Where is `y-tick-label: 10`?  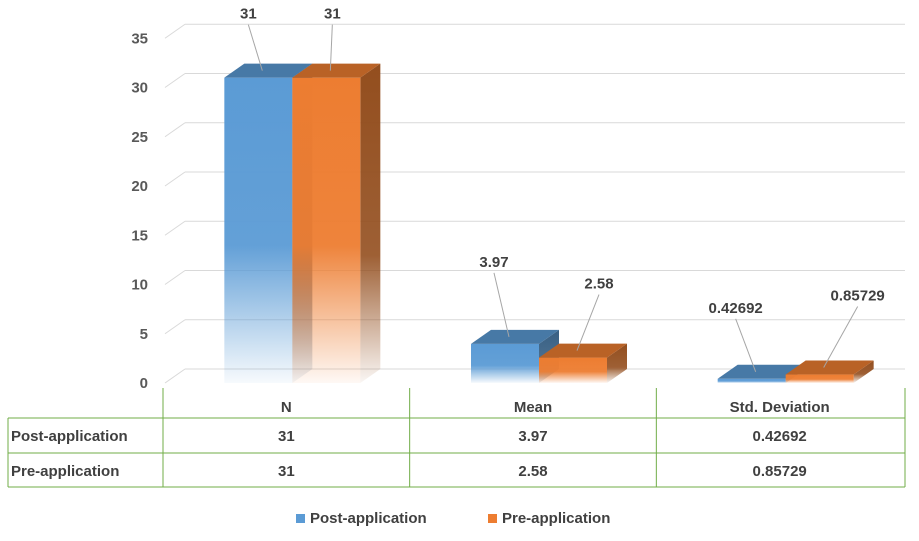 y-tick-label: 10 is located at coordinates (139, 285).